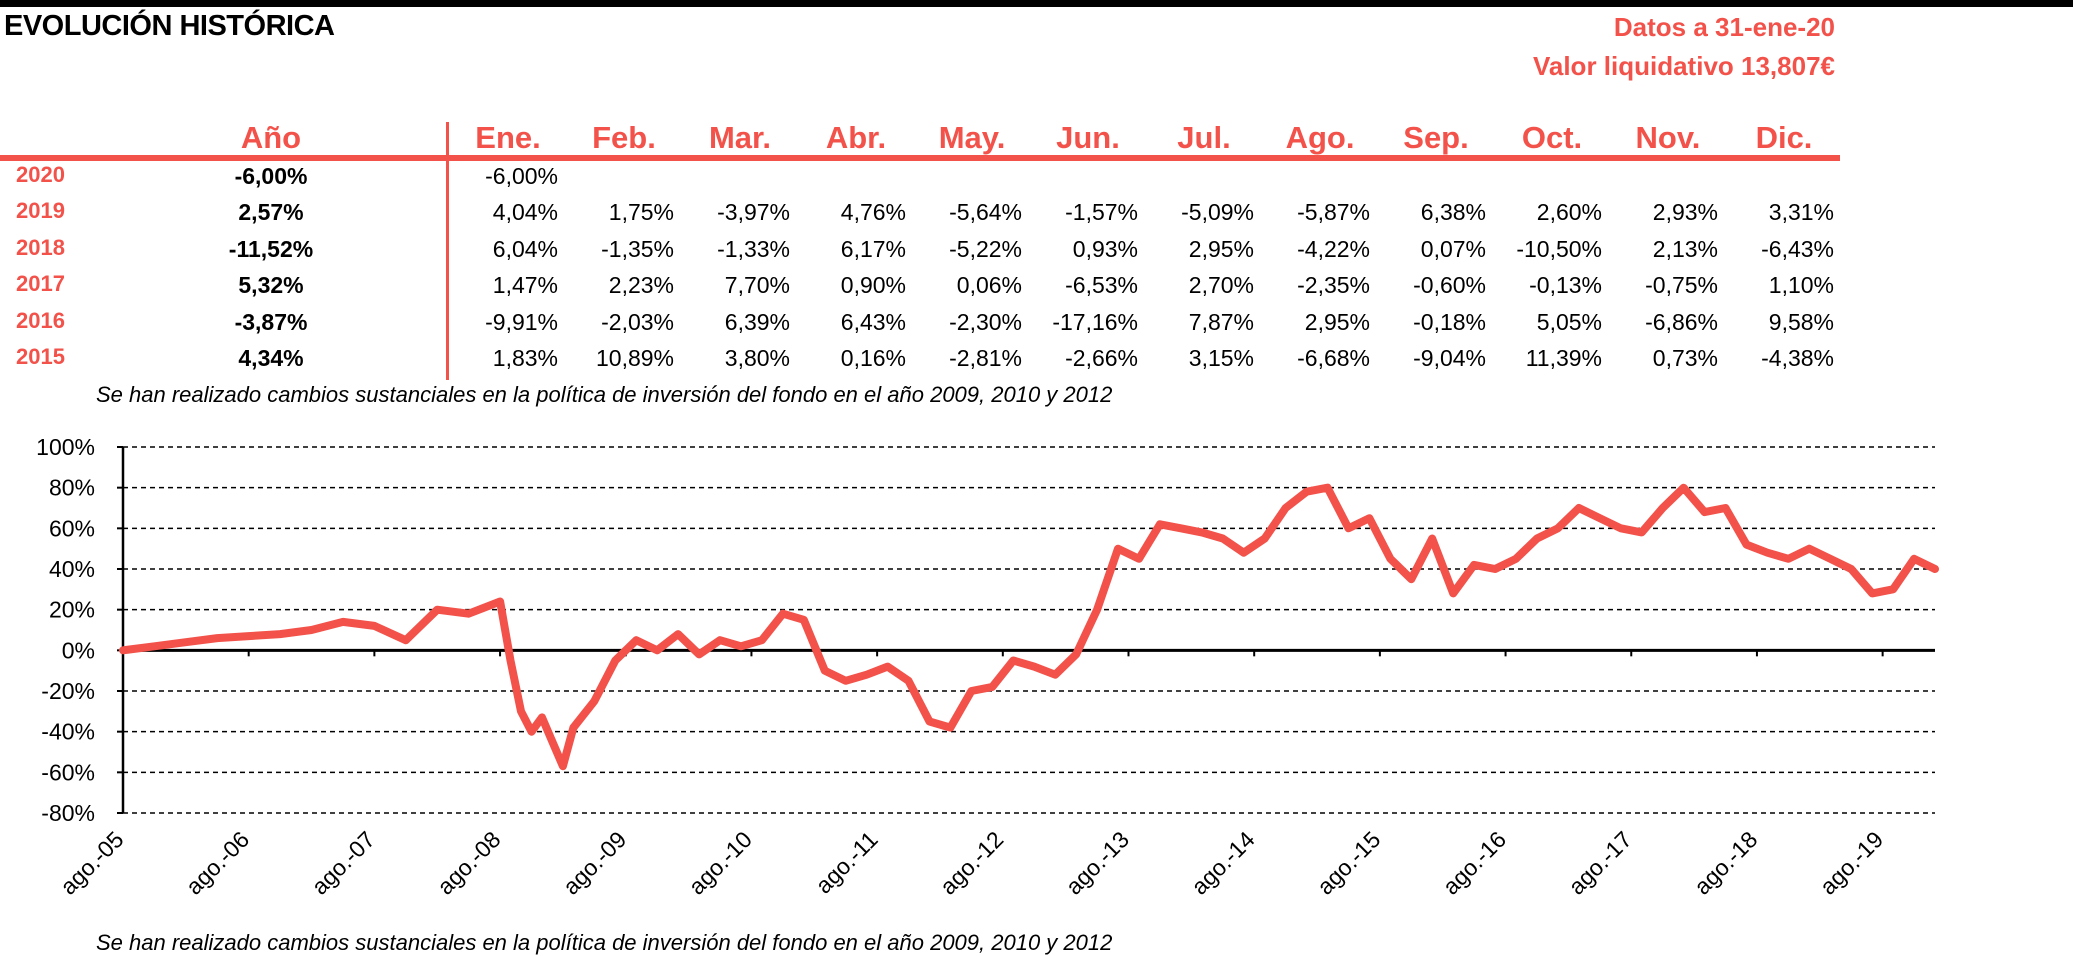 This screenshot has height=956, width=2073. What do you see at coordinates (1600, 863) in the screenshot?
I see `x-tick-label: ago.-17` at bounding box center [1600, 863].